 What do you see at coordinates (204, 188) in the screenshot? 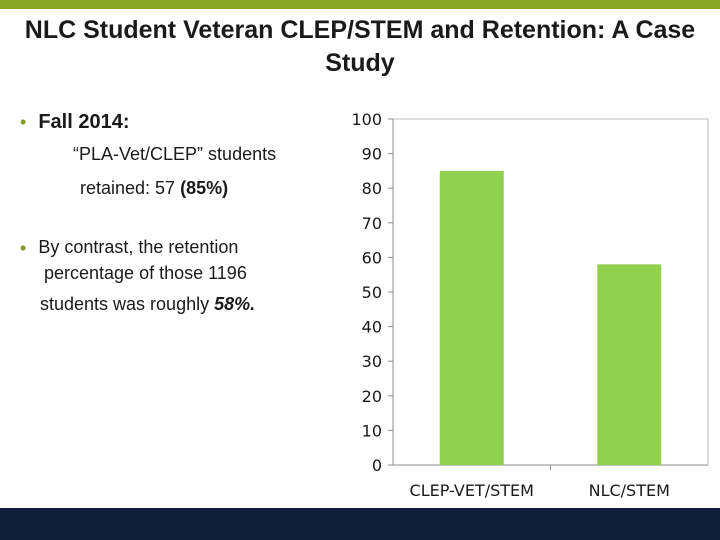
I see `bullet1-percent: (85%)` at bounding box center [204, 188].